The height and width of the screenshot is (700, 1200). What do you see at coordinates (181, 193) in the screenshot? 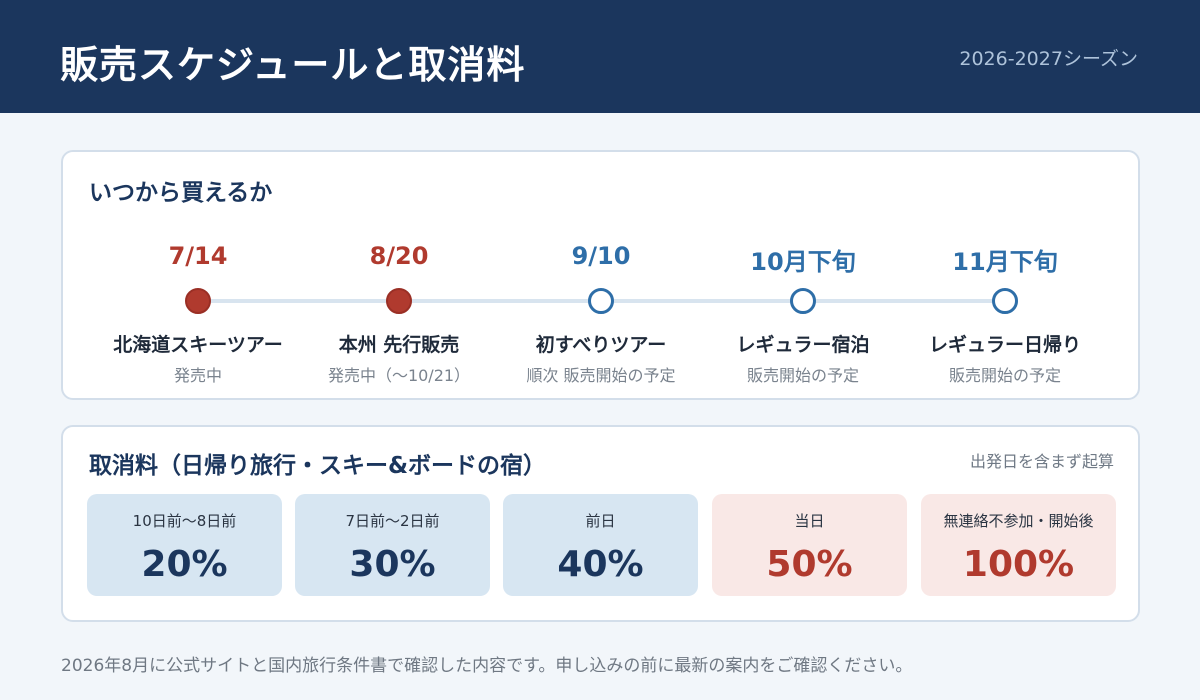
I see `timeline-title: いつから買えるか` at bounding box center [181, 193].